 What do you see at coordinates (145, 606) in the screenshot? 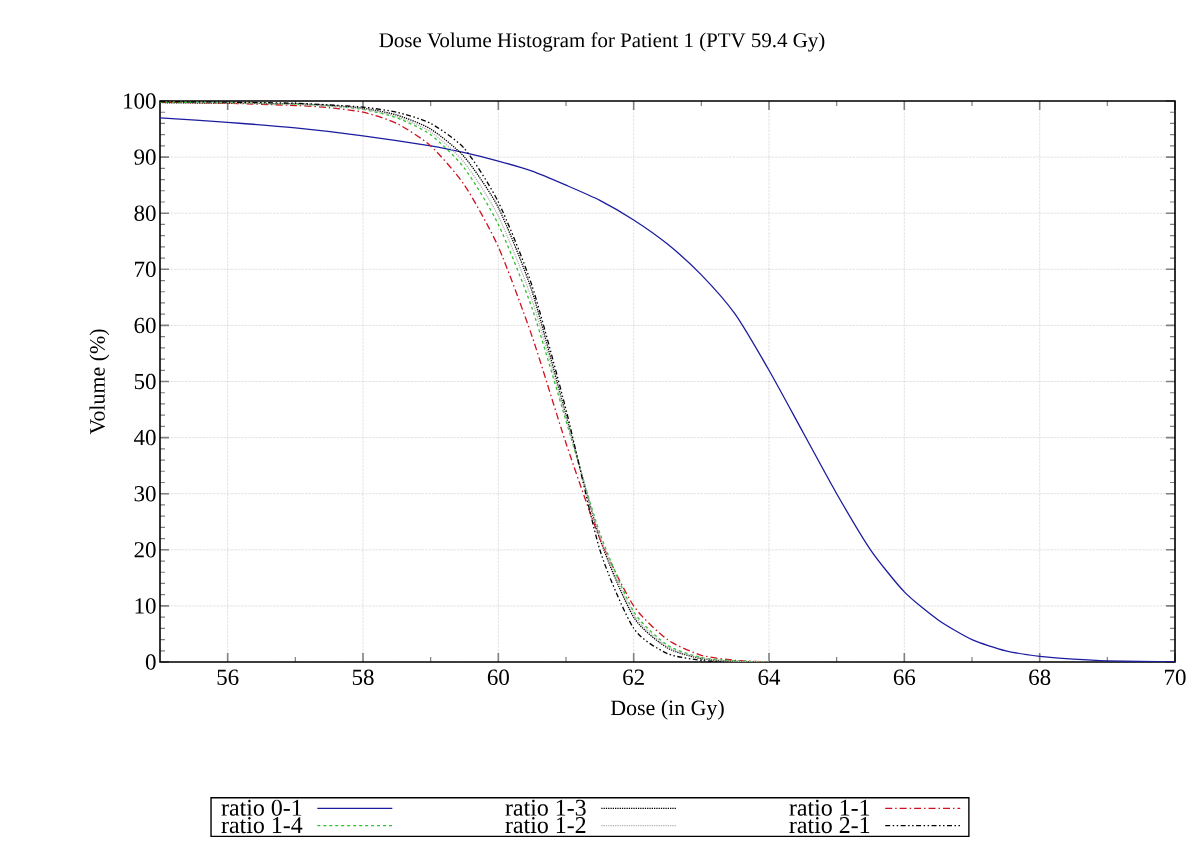
I see `y-tick-label: 10` at bounding box center [145, 606].